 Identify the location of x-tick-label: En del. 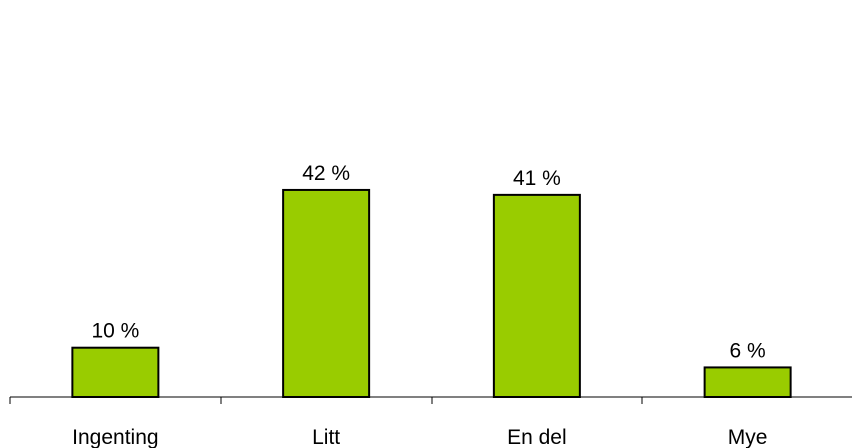
(537, 437).